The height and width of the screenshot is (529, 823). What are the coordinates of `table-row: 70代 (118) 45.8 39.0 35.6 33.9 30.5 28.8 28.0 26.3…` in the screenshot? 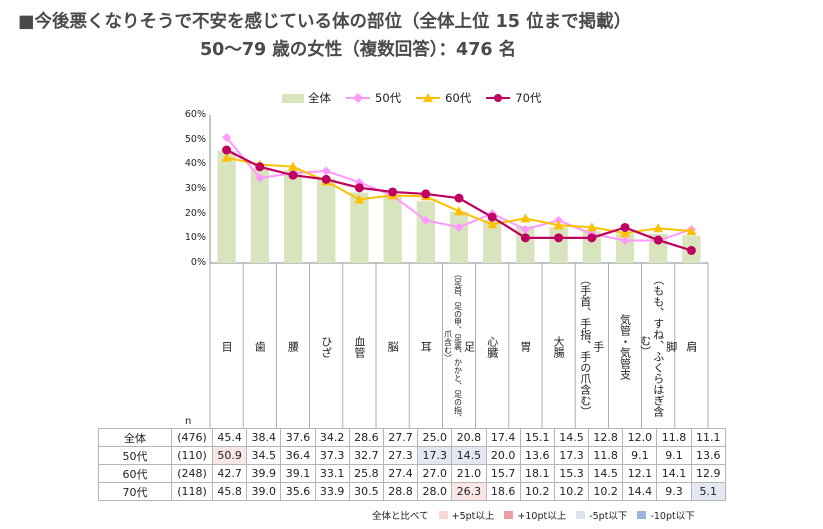 It's located at (412, 491).